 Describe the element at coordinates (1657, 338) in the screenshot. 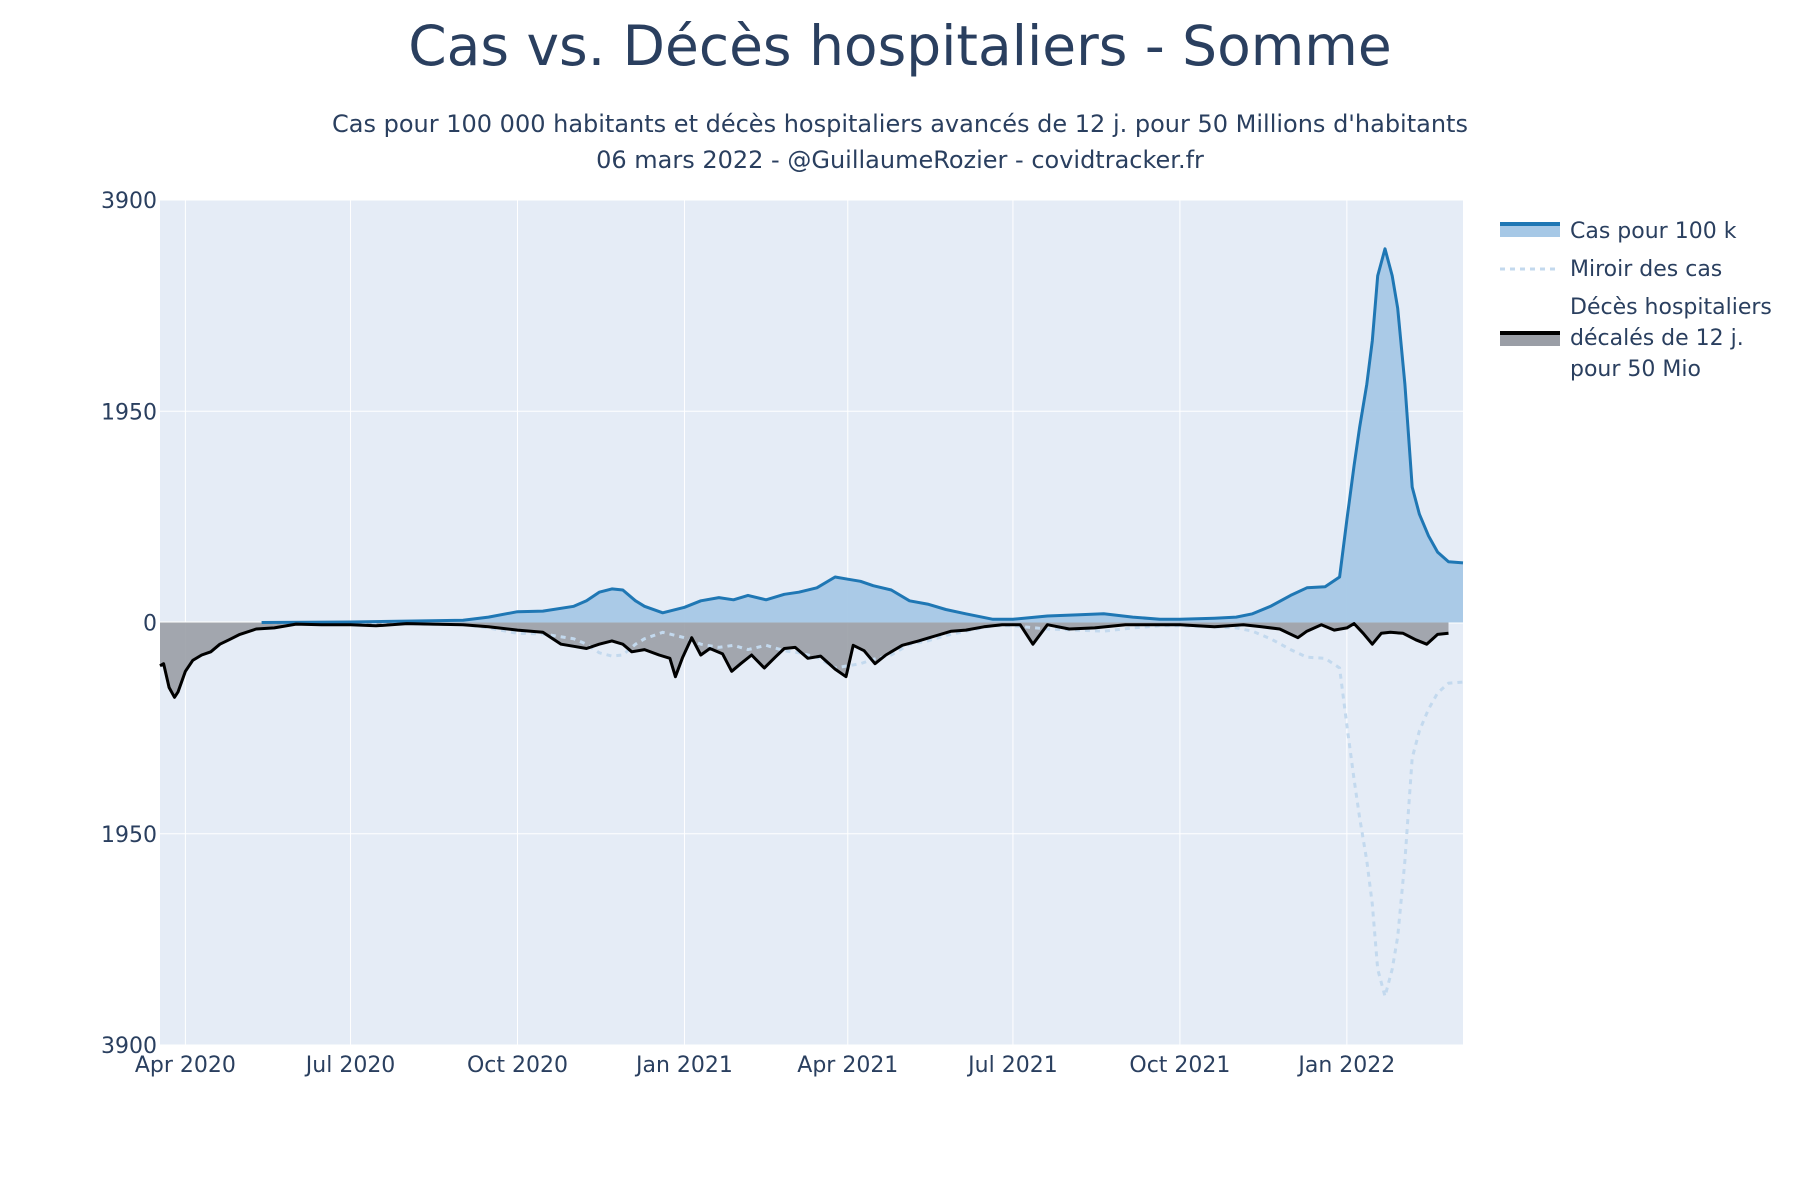

I see `legend-label-deaths-line: décalés de 12 j.` at that location.